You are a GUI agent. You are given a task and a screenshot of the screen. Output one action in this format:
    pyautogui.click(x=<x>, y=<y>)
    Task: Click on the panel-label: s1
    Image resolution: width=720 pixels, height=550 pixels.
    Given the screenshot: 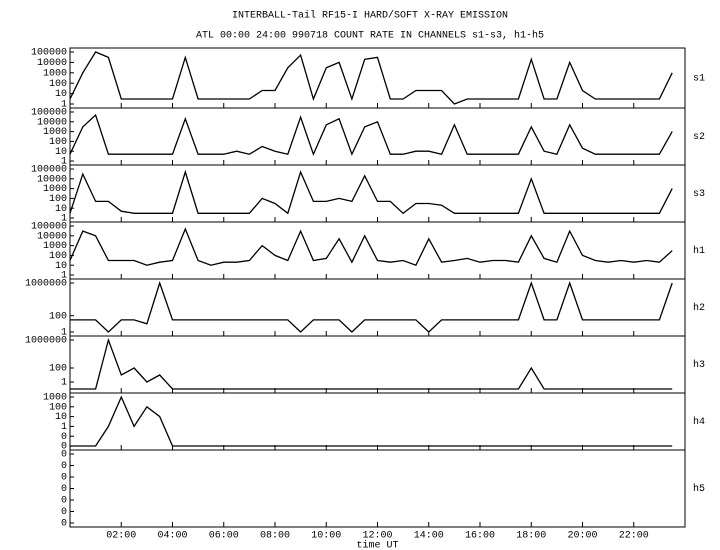 What is the action you would take?
    pyautogui.click(x=699, y=79)
    